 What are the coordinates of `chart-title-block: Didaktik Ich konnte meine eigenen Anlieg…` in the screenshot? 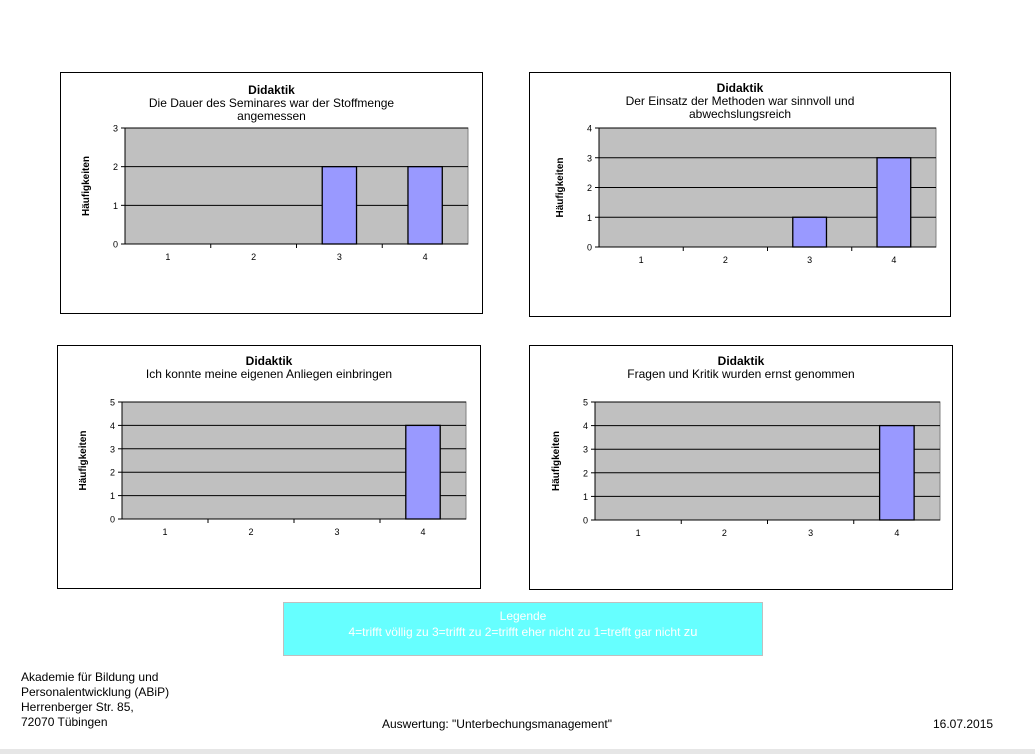 It's located at (269, 368).